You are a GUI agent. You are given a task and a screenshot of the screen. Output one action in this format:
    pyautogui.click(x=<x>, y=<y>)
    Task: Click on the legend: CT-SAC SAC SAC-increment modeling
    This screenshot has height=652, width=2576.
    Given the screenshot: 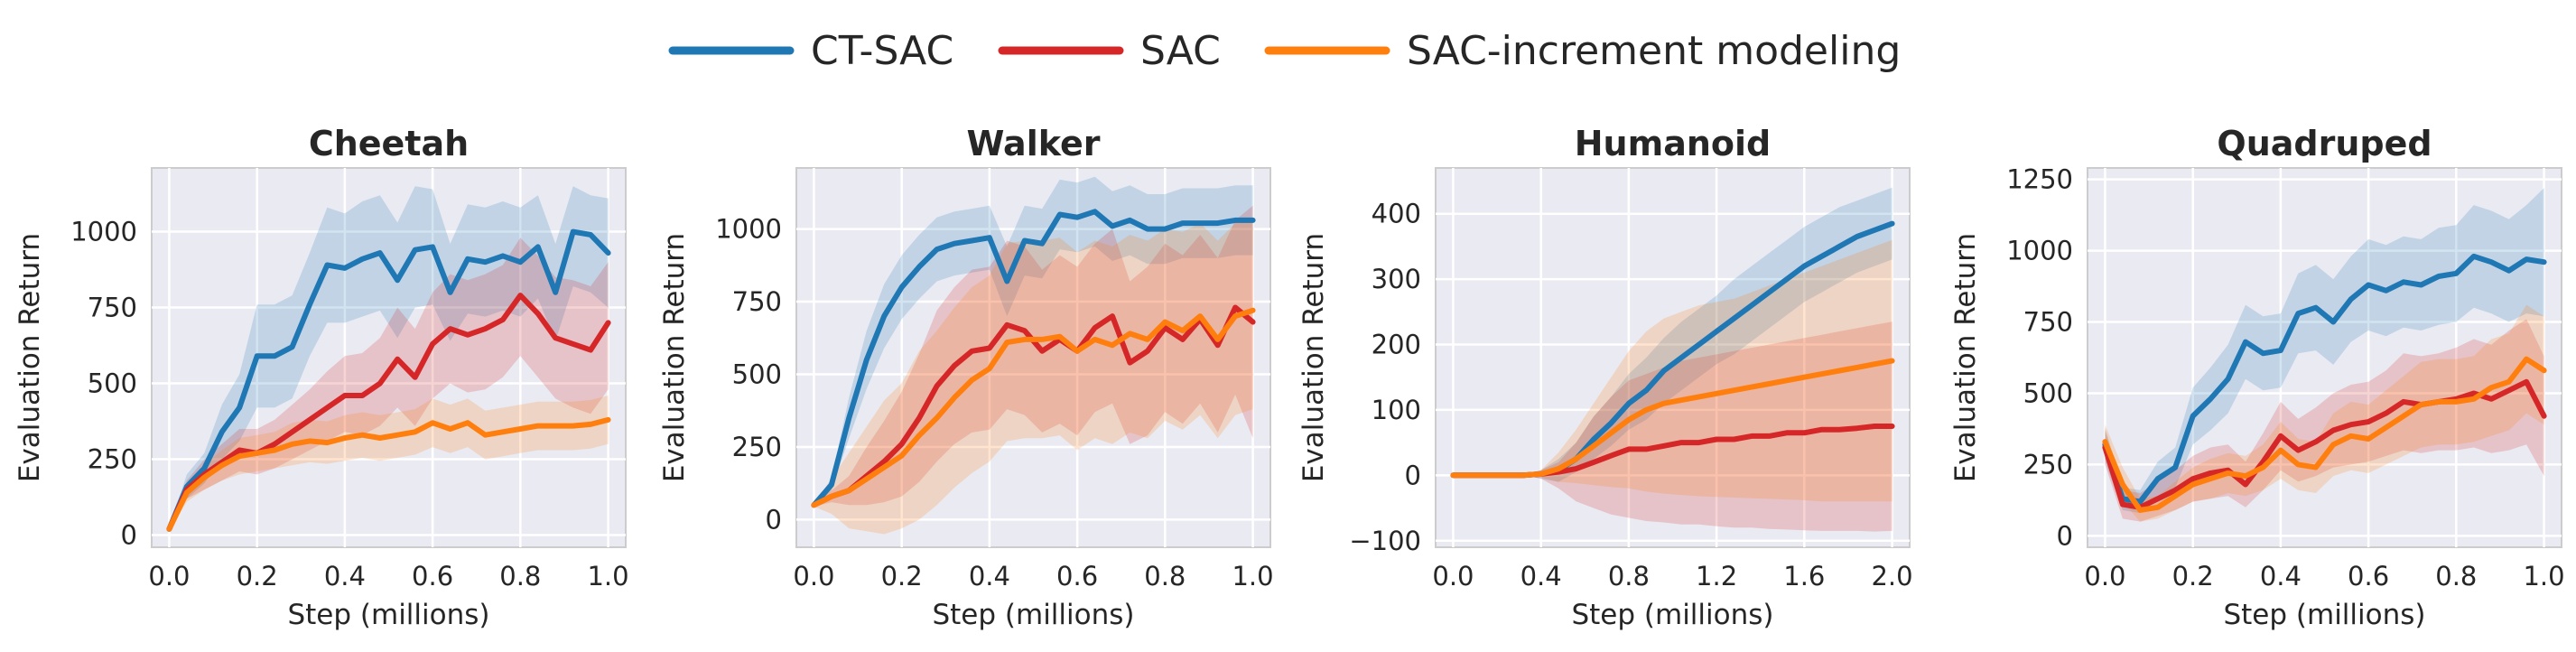 What is the action you would take?
    pyautogui.click(x=1284, y=51)
    